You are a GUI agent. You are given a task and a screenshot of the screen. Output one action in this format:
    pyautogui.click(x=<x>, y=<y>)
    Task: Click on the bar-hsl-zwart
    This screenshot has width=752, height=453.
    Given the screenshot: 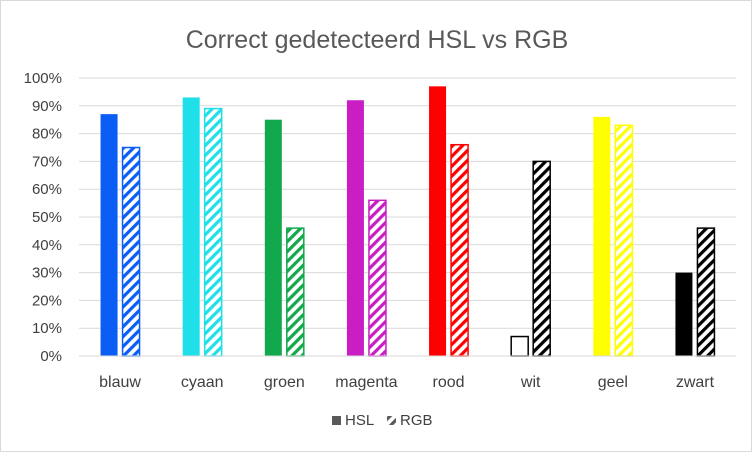 What is the action you would take?
    pyautogui.click(x=684, y=314)
    